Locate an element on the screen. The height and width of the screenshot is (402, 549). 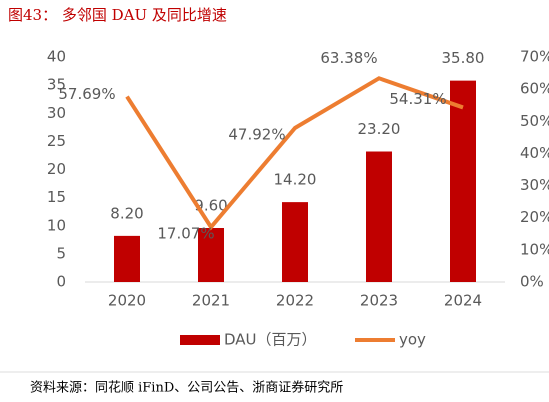
x-tick-label: 2024 is located at coordinates (463, 301).